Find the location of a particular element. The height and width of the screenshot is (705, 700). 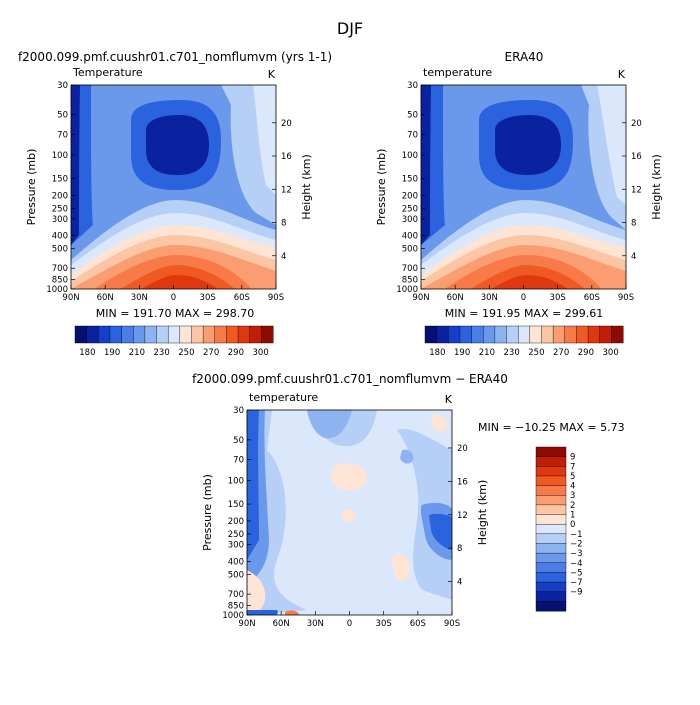

panel-model-colorbar-label: 290 is located at coordinates (236, 353).